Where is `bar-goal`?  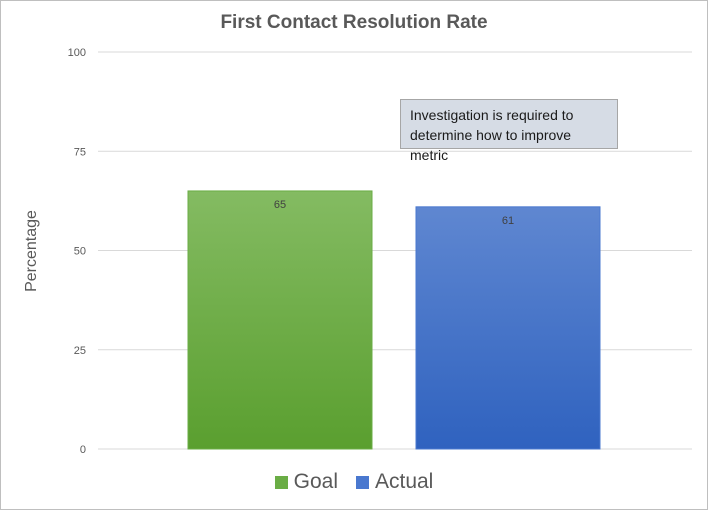 bar-goal is located at coordinates (280, 320).